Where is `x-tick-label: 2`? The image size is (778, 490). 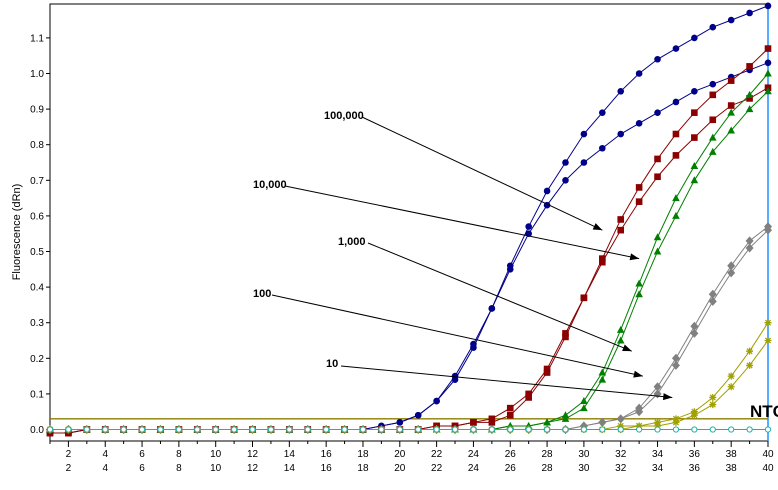
x-tick-label: 2 is located at coordinates (69, 454).